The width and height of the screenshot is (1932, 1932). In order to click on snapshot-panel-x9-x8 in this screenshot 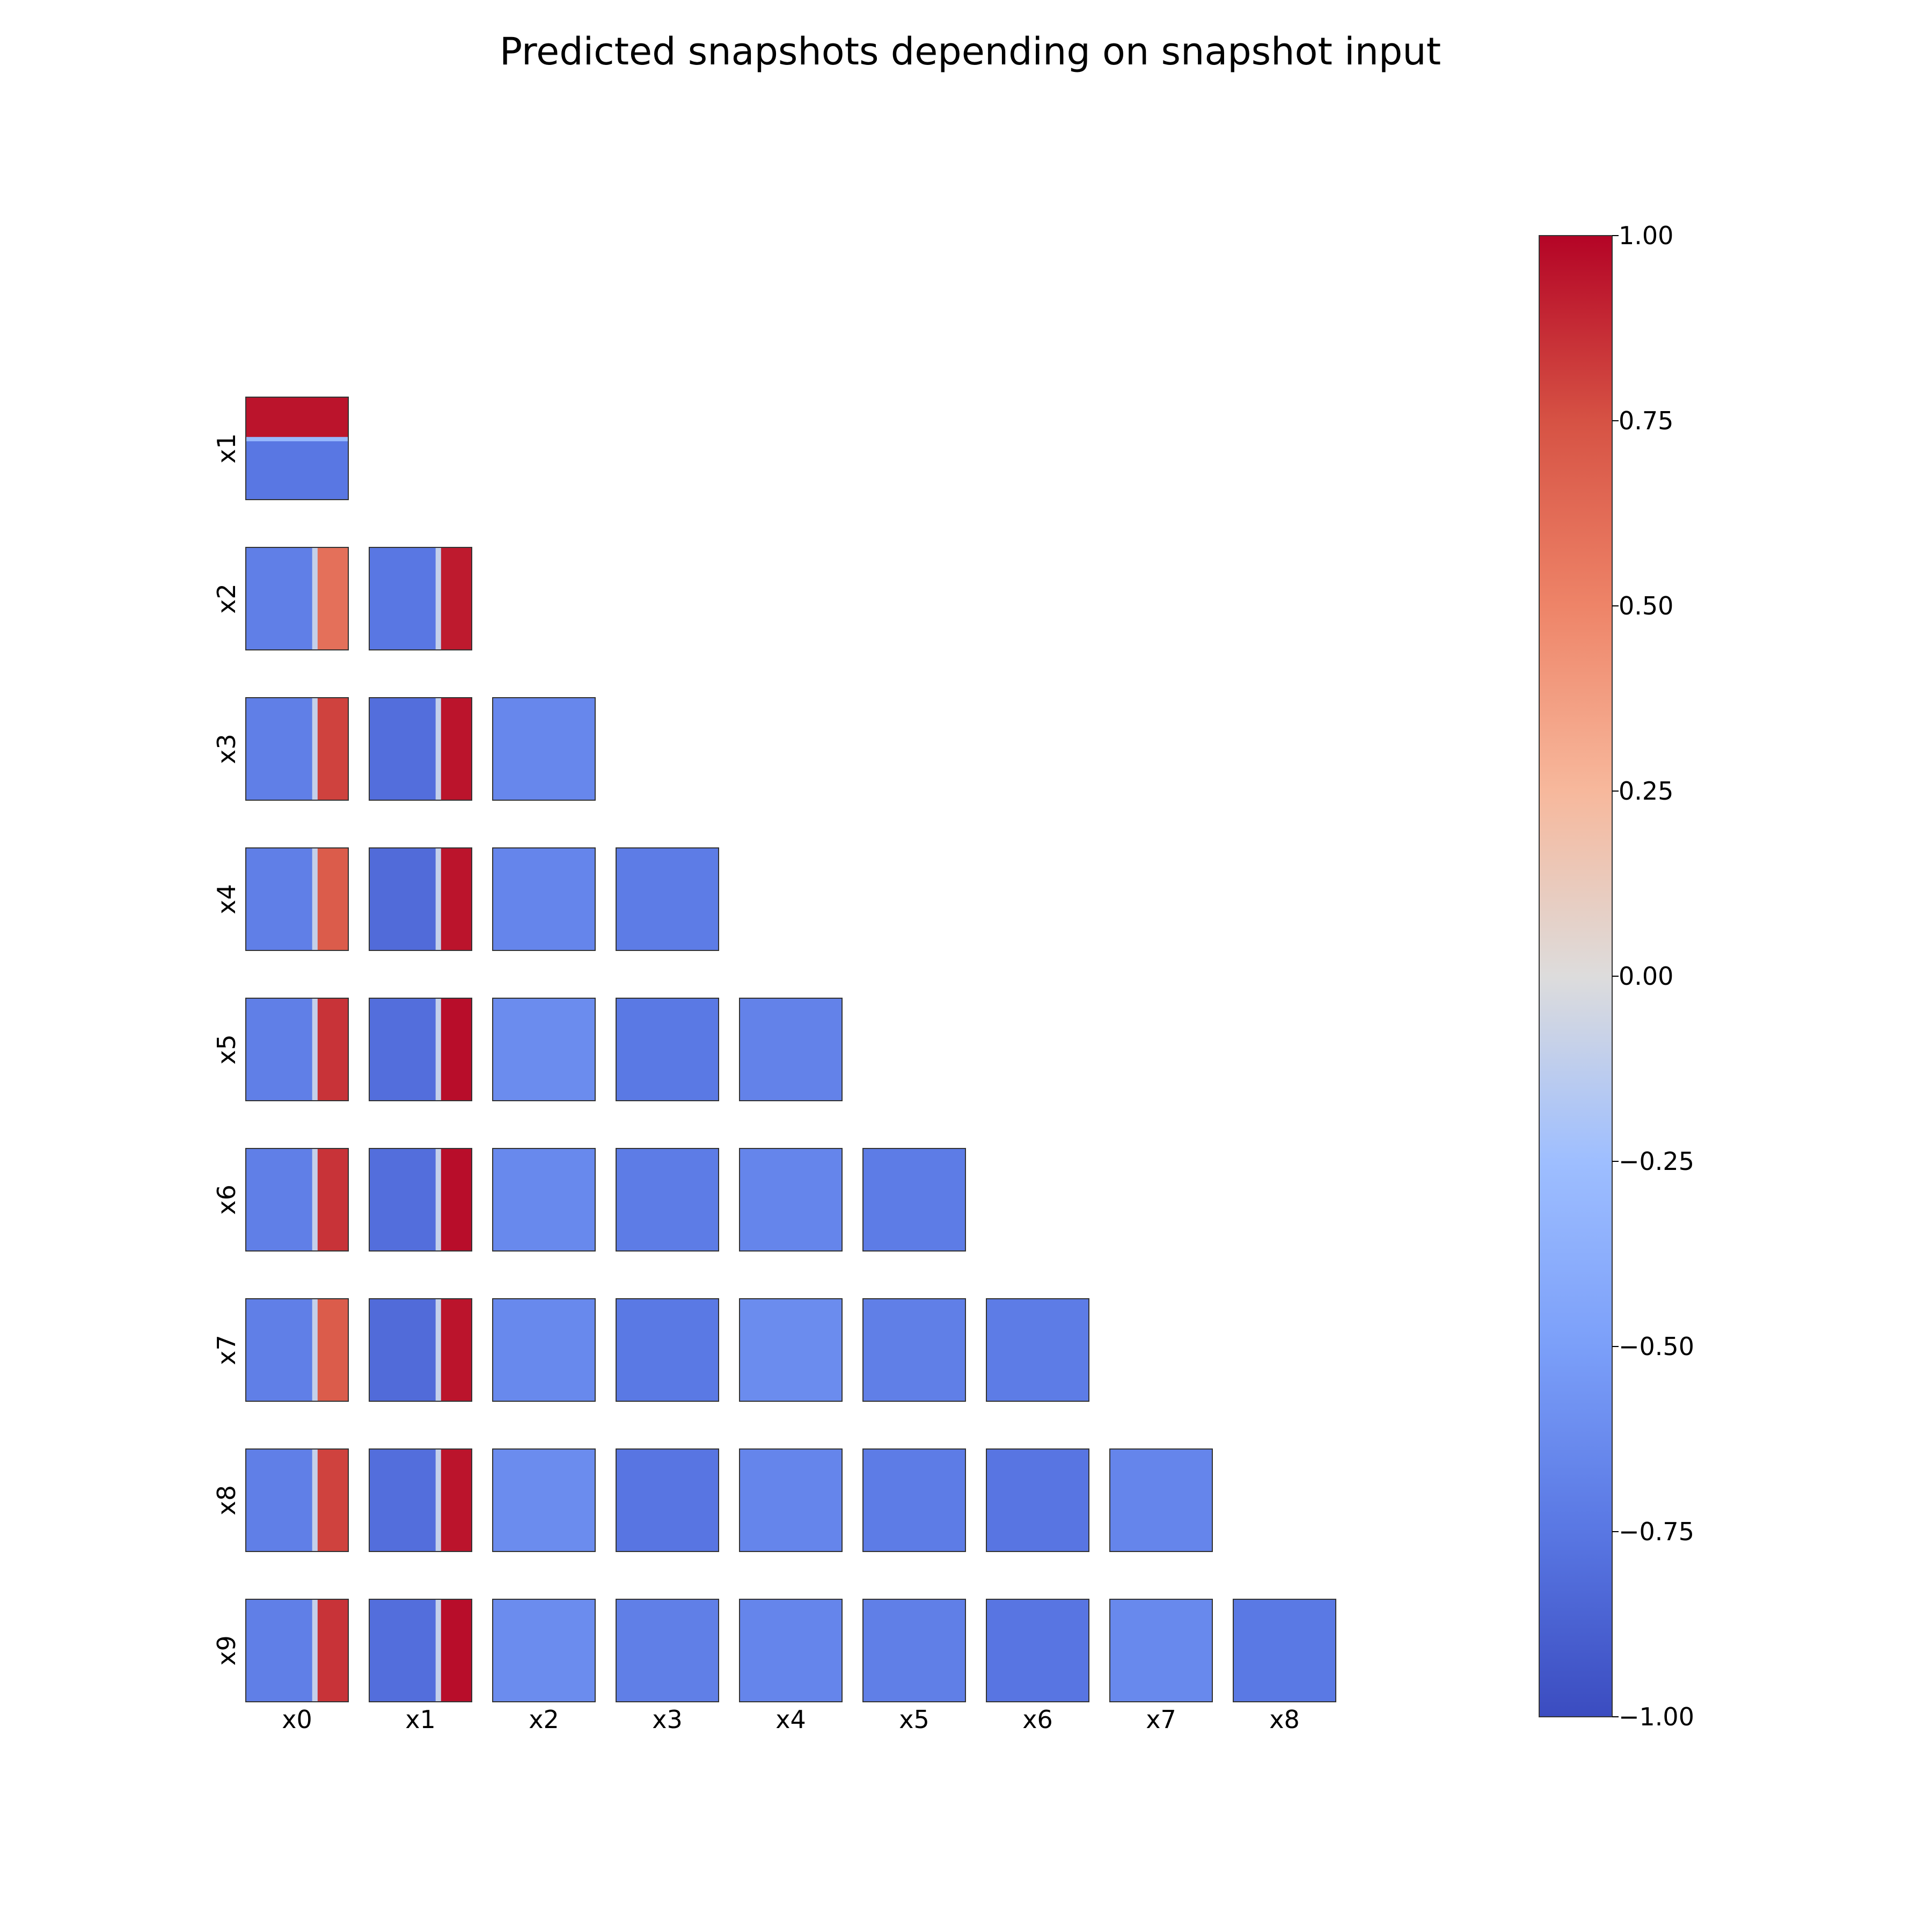, I will do `click(1284, 1650)`.